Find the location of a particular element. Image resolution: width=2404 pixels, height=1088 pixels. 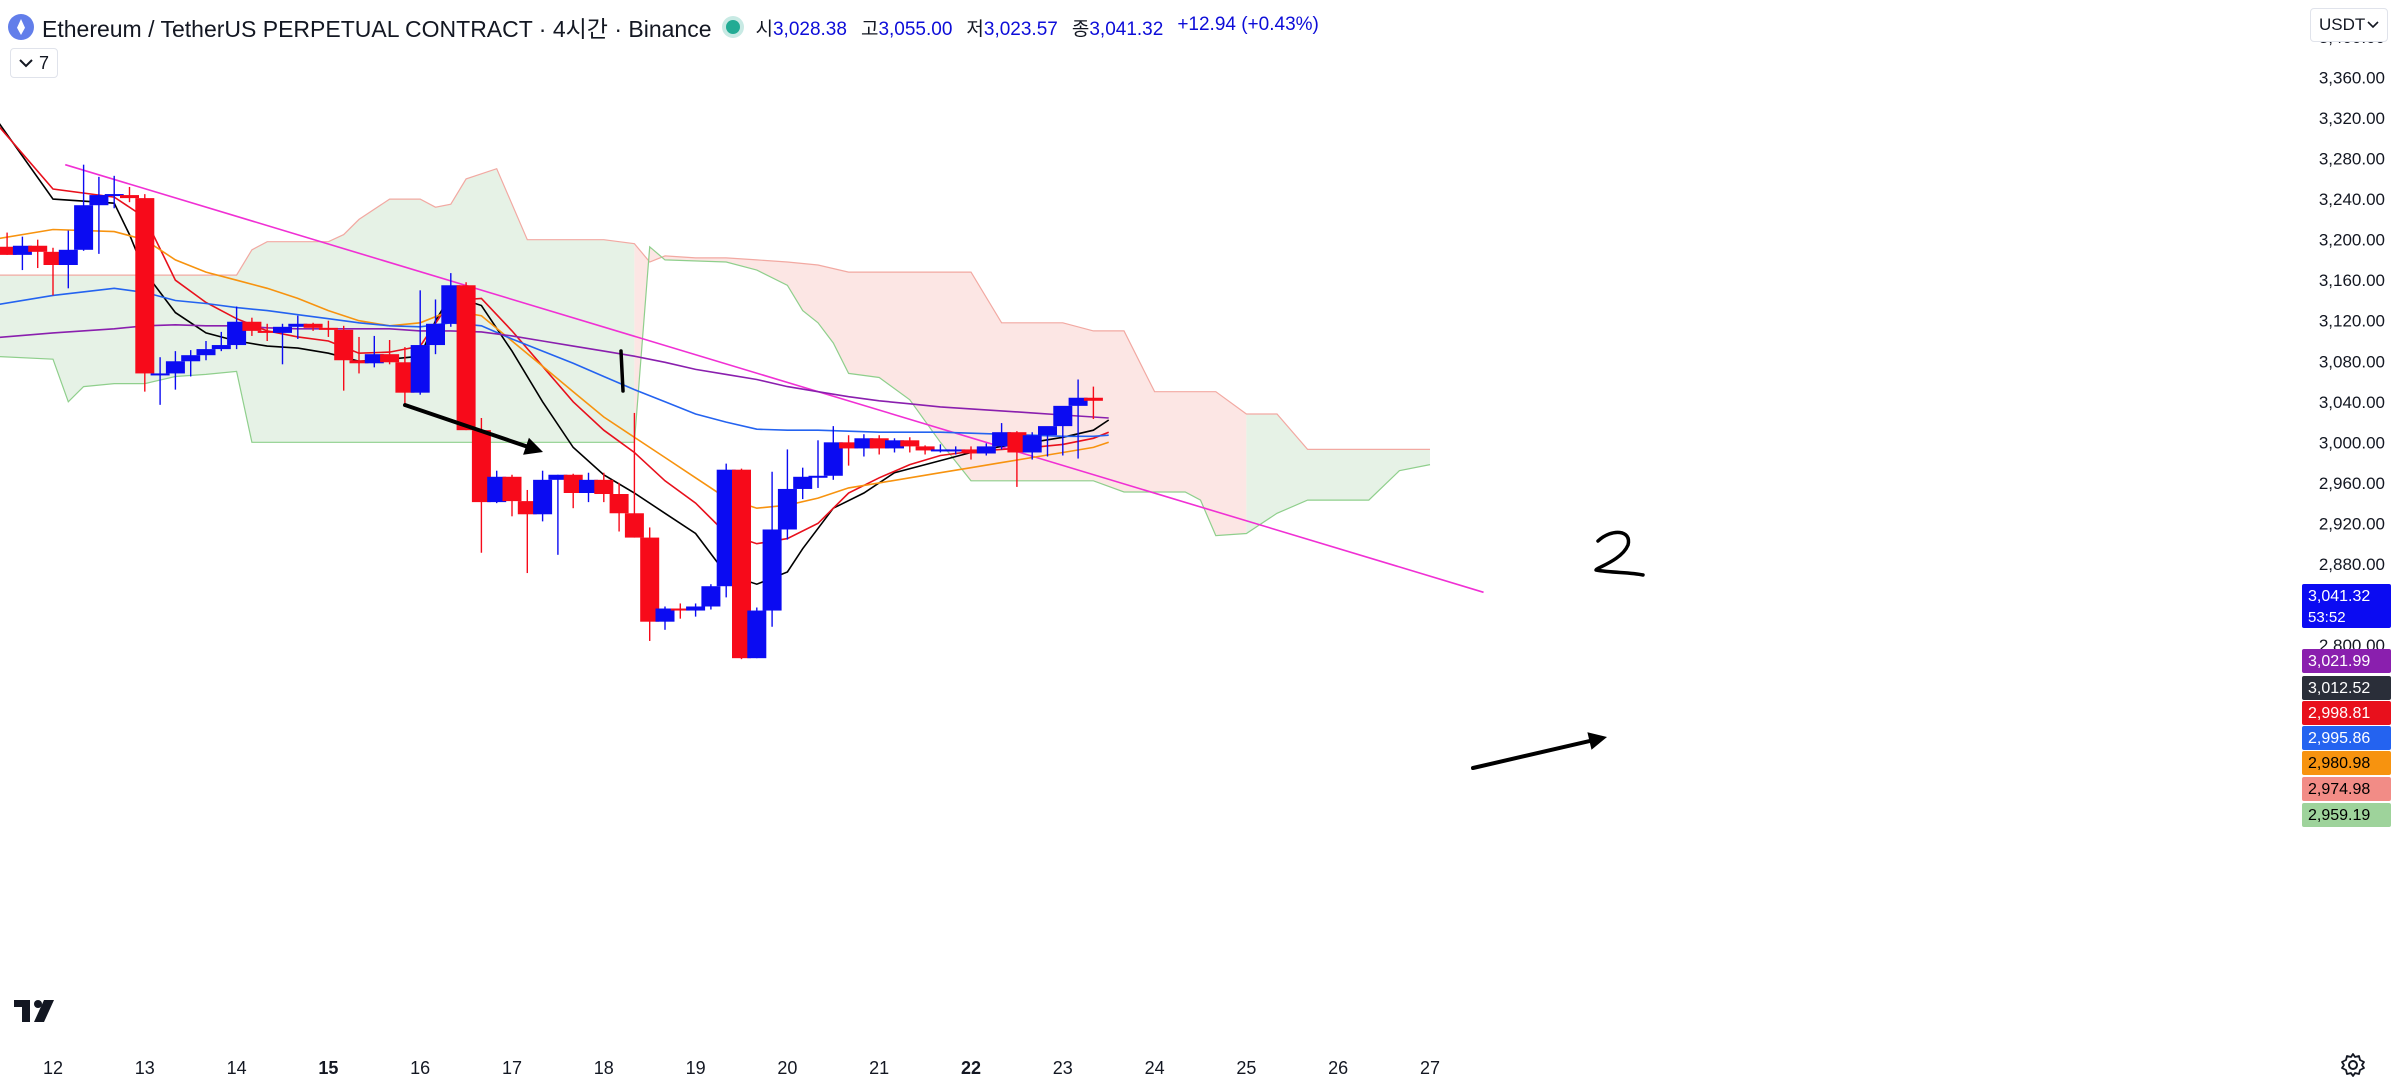

time-tick-label: 20 is located at coordinates (787, 1068).